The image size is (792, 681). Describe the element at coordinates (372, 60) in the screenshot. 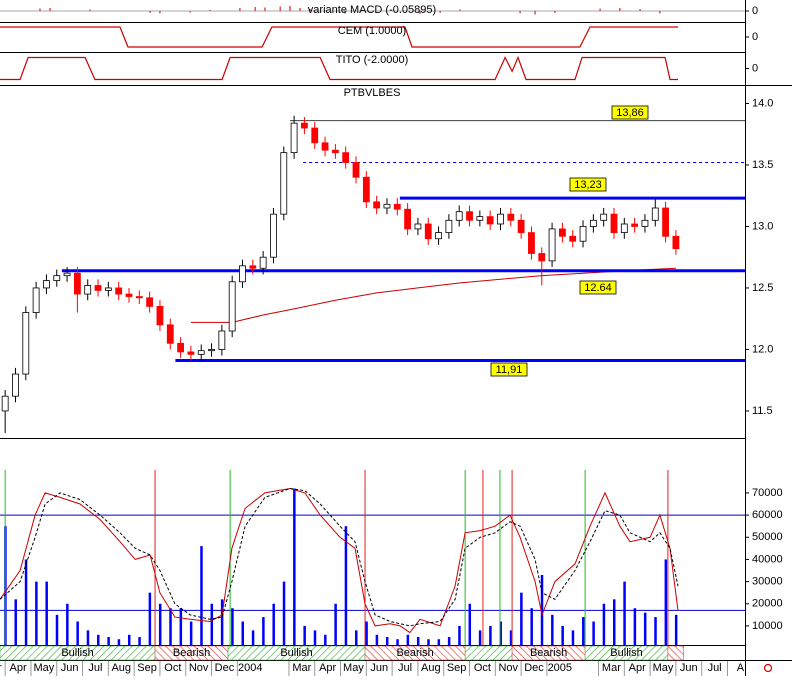

I see `panel-title: TITO (-2.0000)` at that location.